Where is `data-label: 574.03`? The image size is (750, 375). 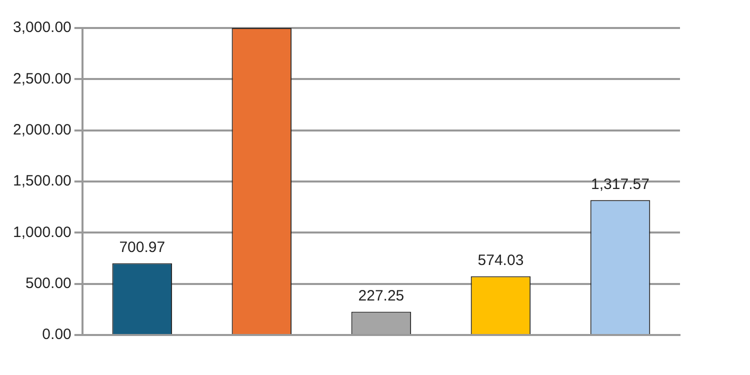
data-label: 574.03 is located at coordinates (501, 260).